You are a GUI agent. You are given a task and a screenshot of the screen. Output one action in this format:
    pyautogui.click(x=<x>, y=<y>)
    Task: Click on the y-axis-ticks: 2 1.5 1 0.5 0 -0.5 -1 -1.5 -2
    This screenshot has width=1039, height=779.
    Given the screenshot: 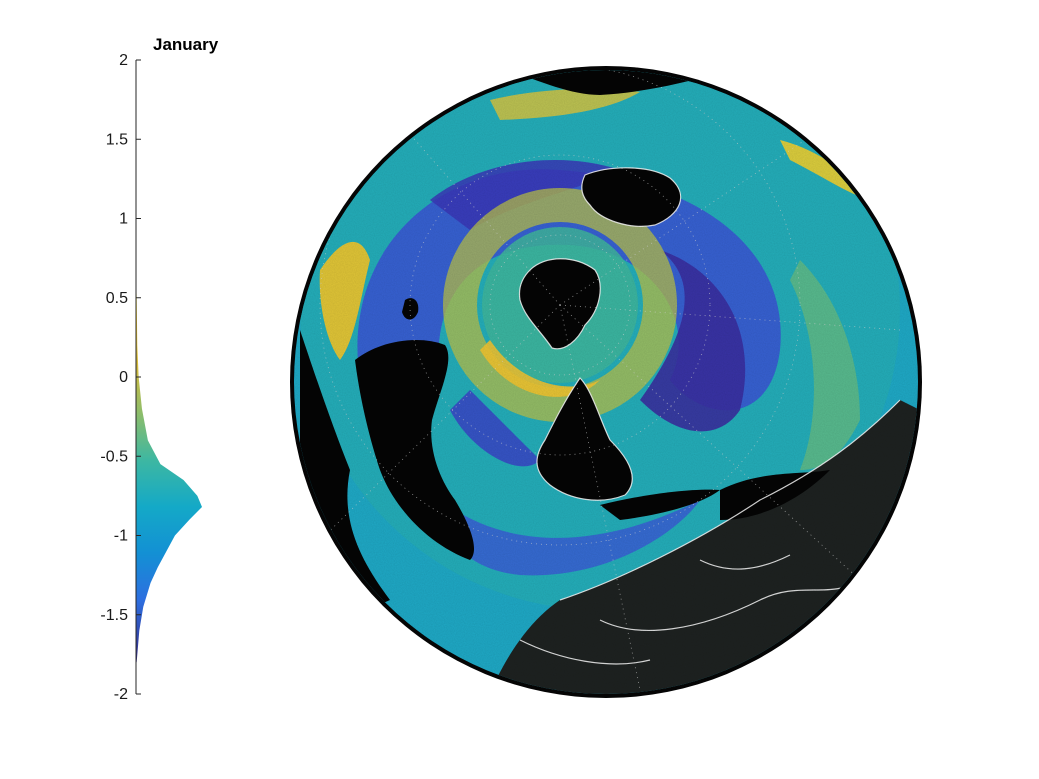 What is the action you would take?
    pyautogui.click(x=120, y=377)
    